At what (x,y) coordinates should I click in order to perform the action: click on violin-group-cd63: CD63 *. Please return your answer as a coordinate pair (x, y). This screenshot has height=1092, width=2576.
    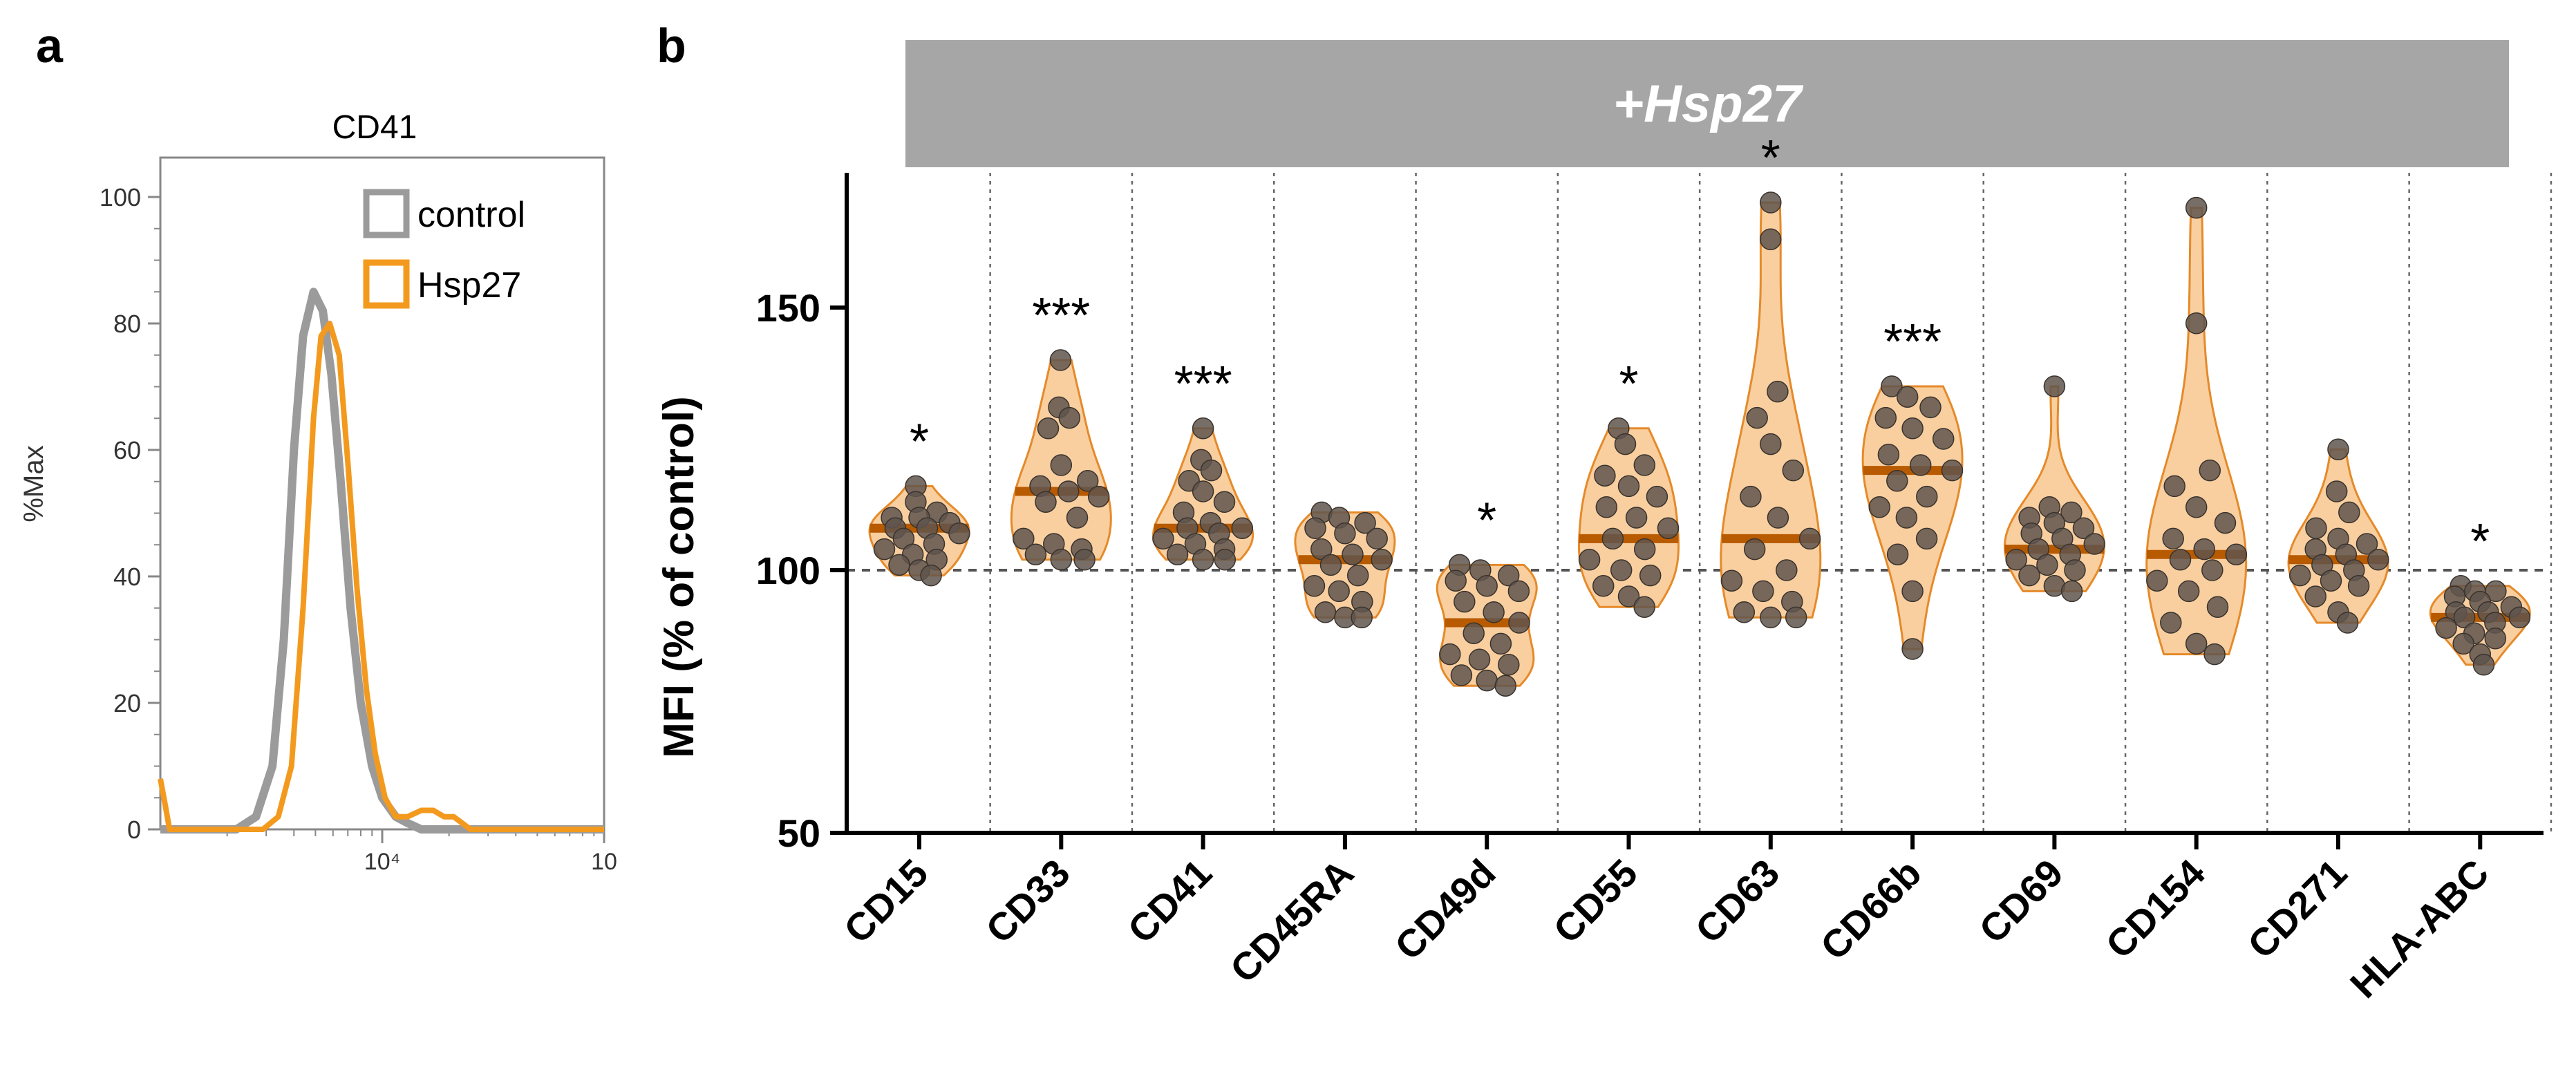
    Looking at the image, I should click on (1754, 541).